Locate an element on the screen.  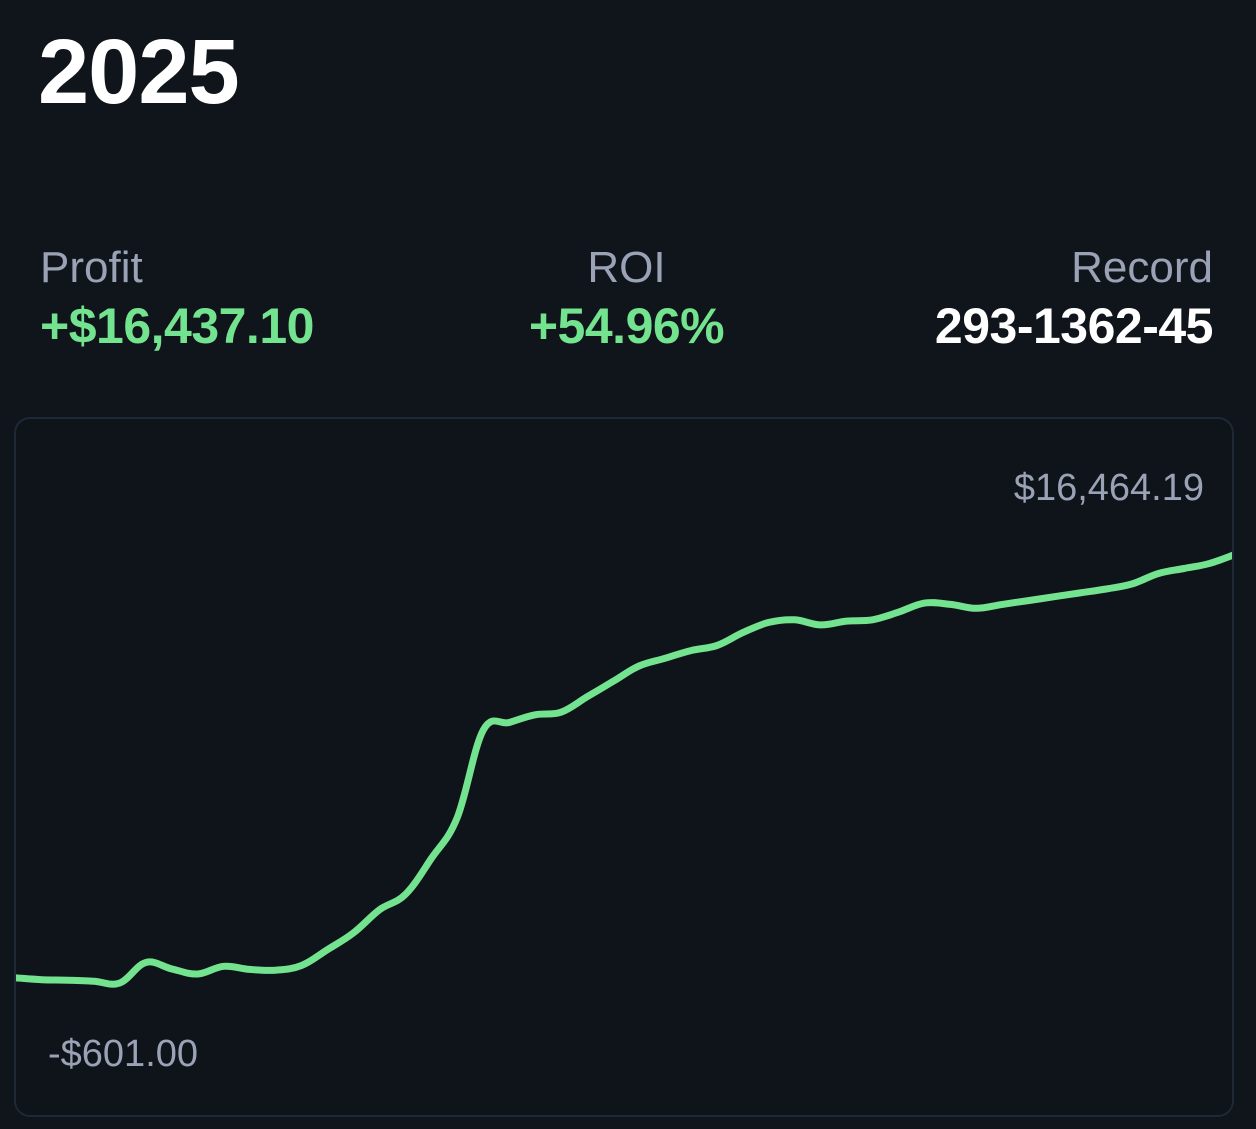
chart-min-label: -$601.00 is located at coordinates (123, 1054).